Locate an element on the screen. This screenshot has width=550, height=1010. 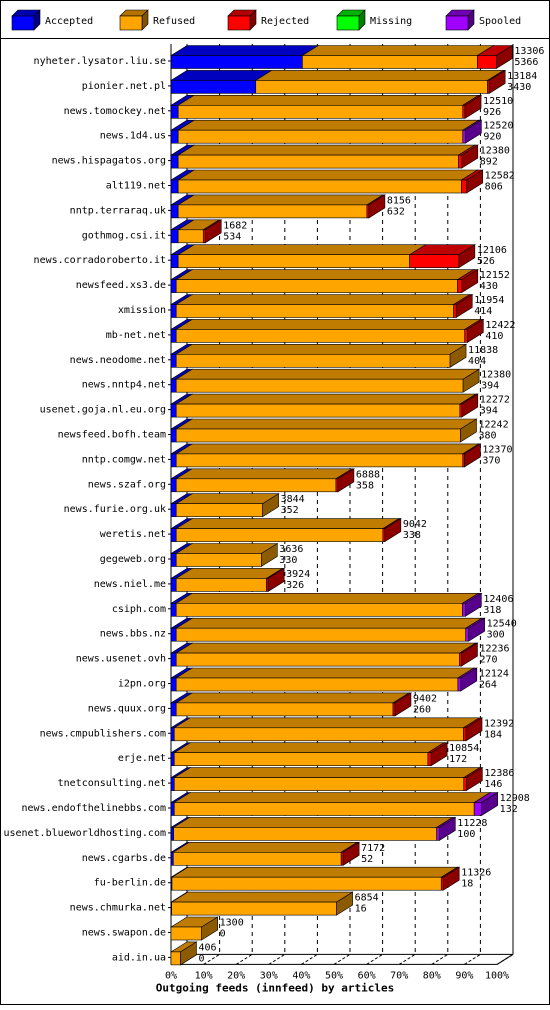
accepted-label: 892 is located at coordinates (489, 162).